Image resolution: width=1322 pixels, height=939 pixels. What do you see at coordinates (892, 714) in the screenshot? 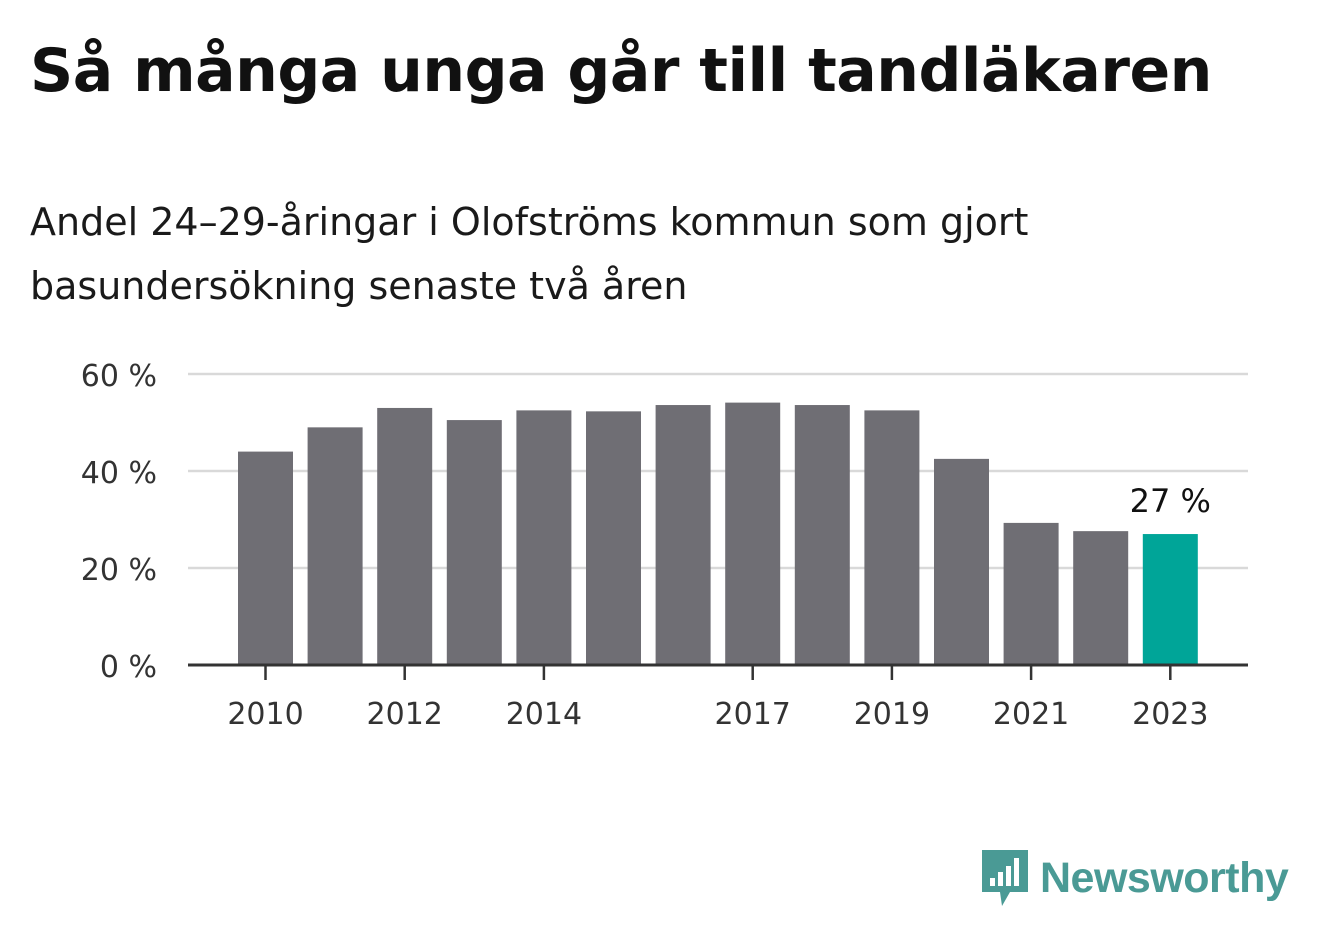
I see `x-tick-label: 2019` at bounding box center [892, 714].